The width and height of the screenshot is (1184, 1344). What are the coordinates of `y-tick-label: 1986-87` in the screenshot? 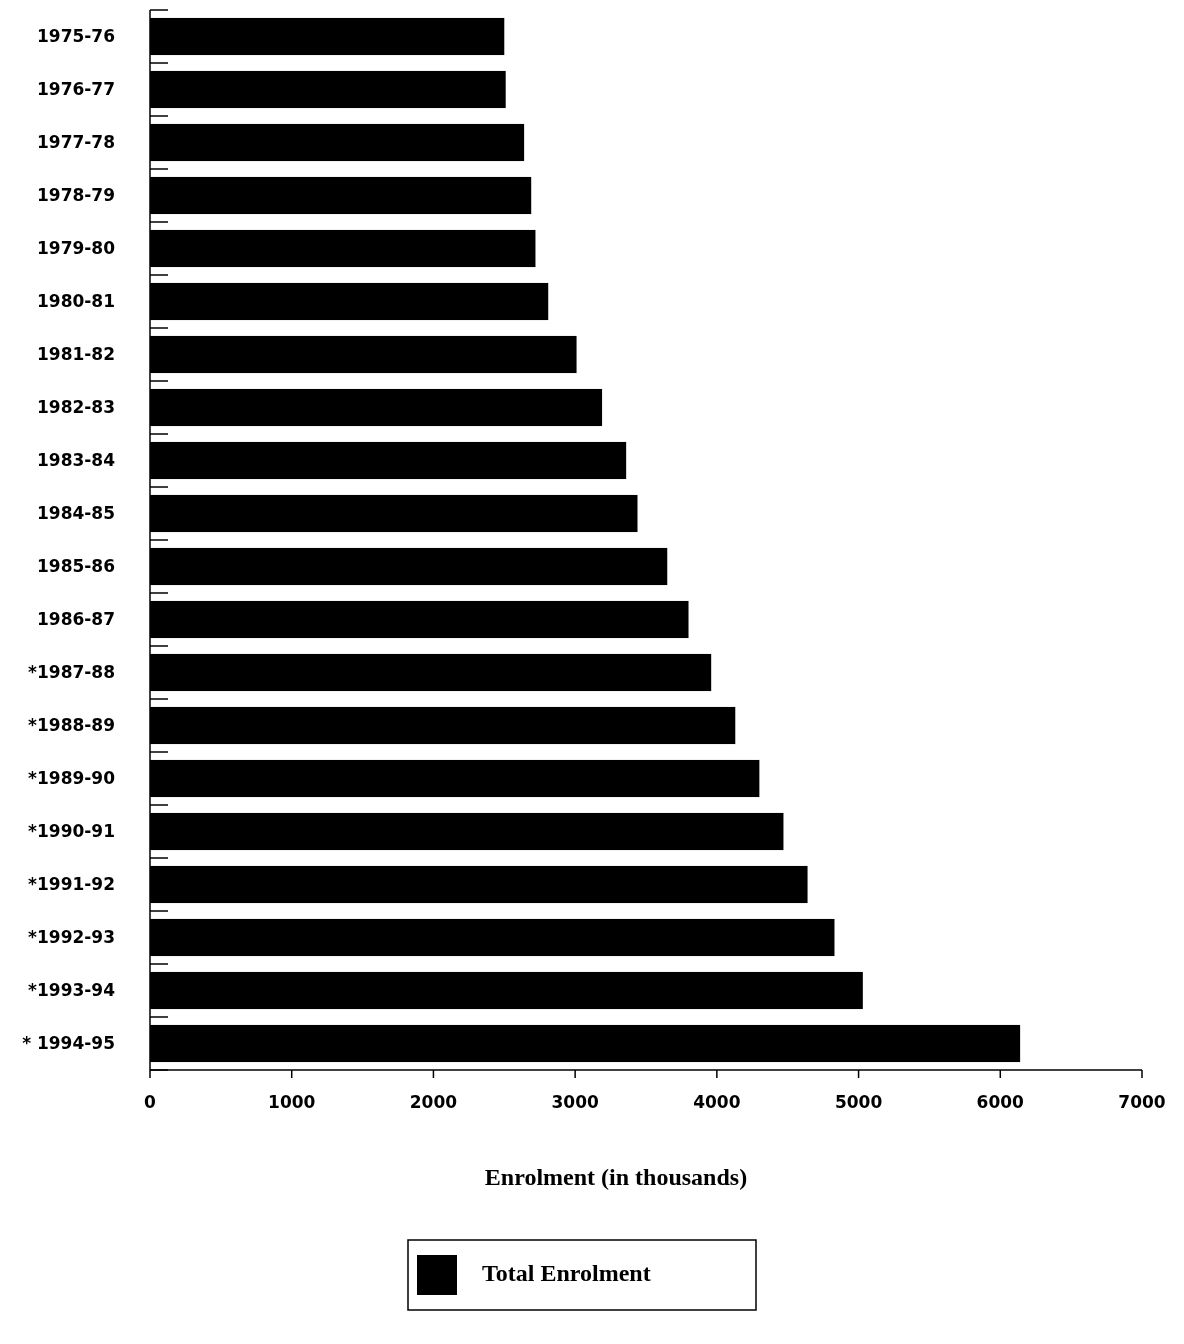 It's located at (75, 618).